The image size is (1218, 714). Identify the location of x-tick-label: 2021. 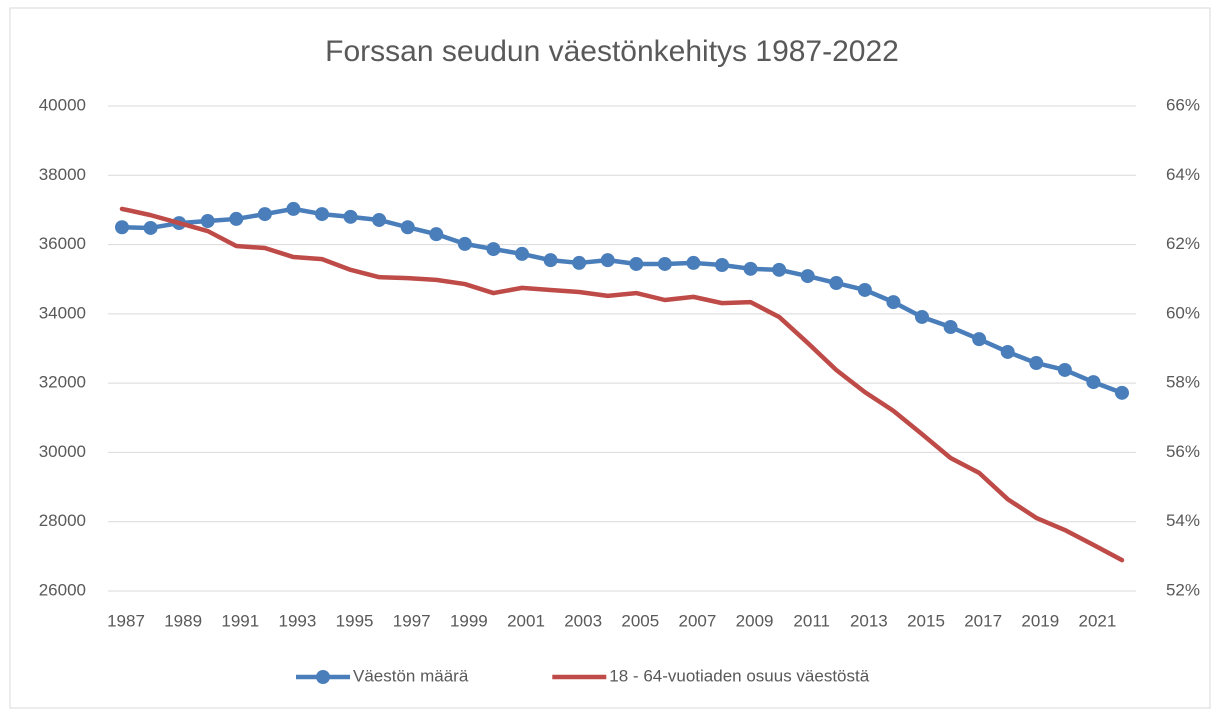
(1098, 620).